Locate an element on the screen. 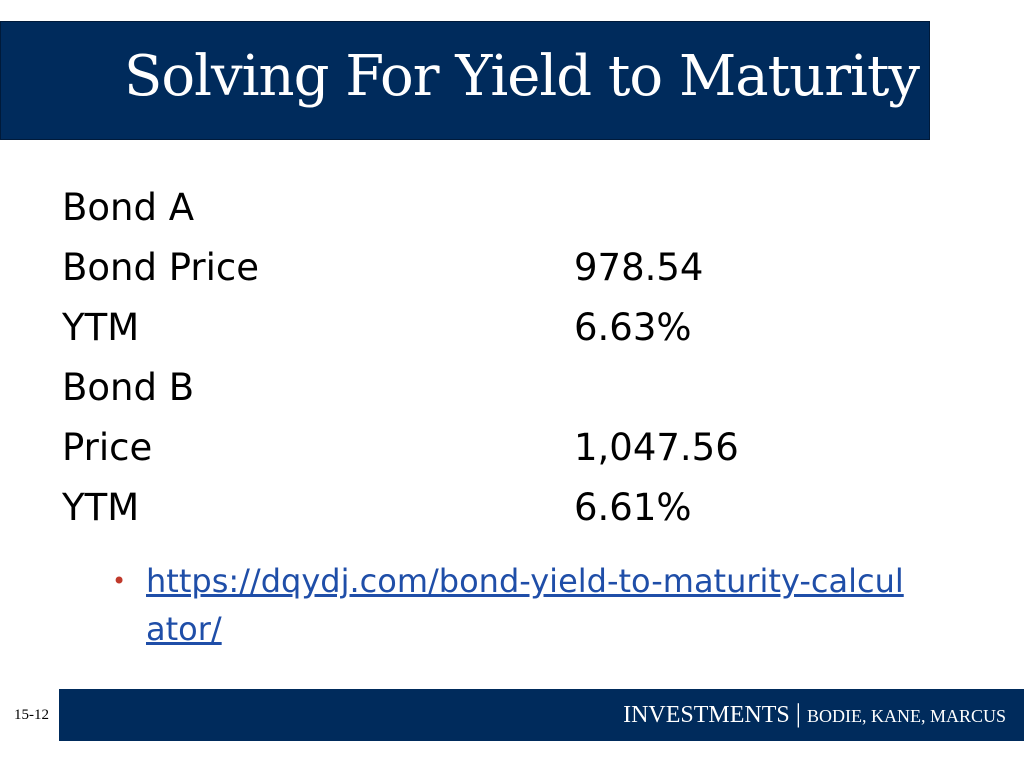 This screenshot has width=1024, height=768. row-label: Bond B is located at coordinates (128, 387).